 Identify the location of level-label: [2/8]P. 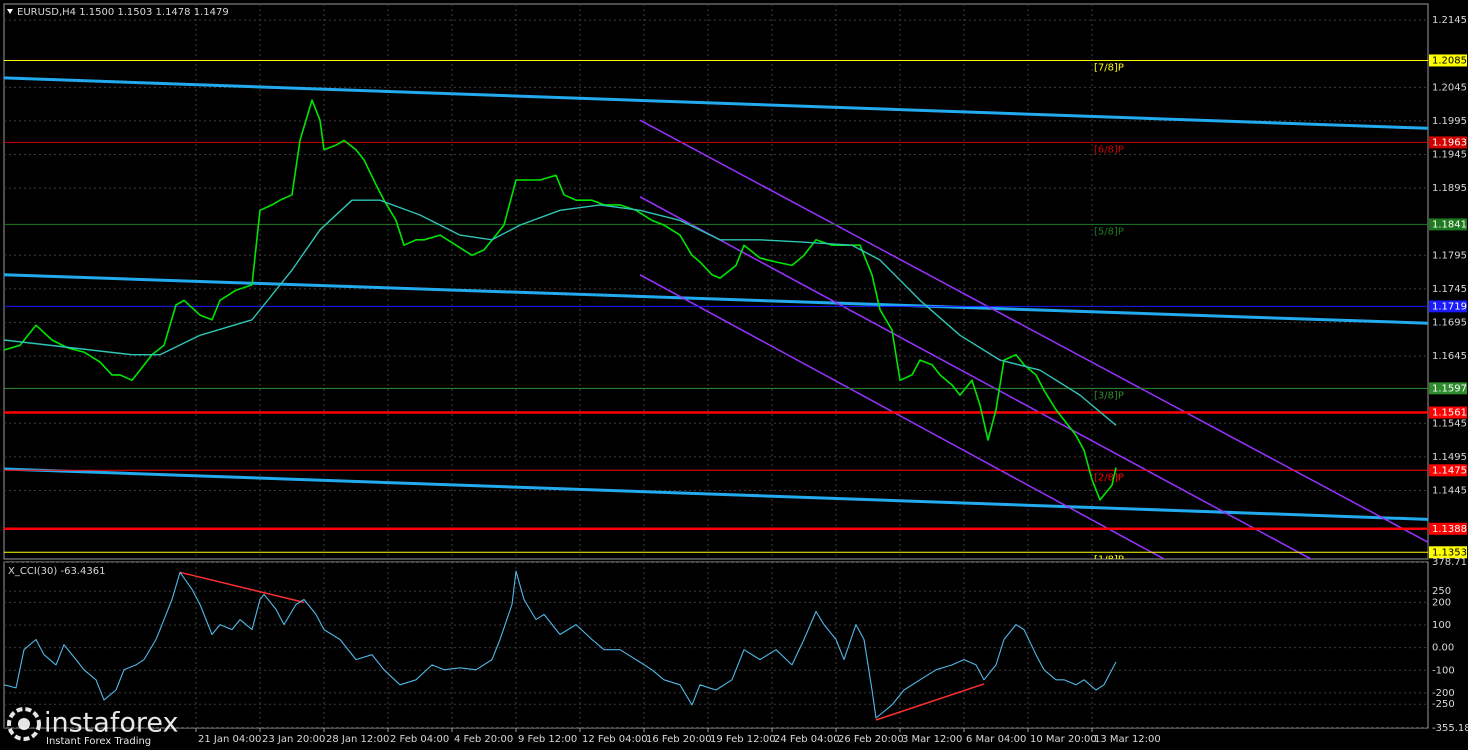
(1109, 477).